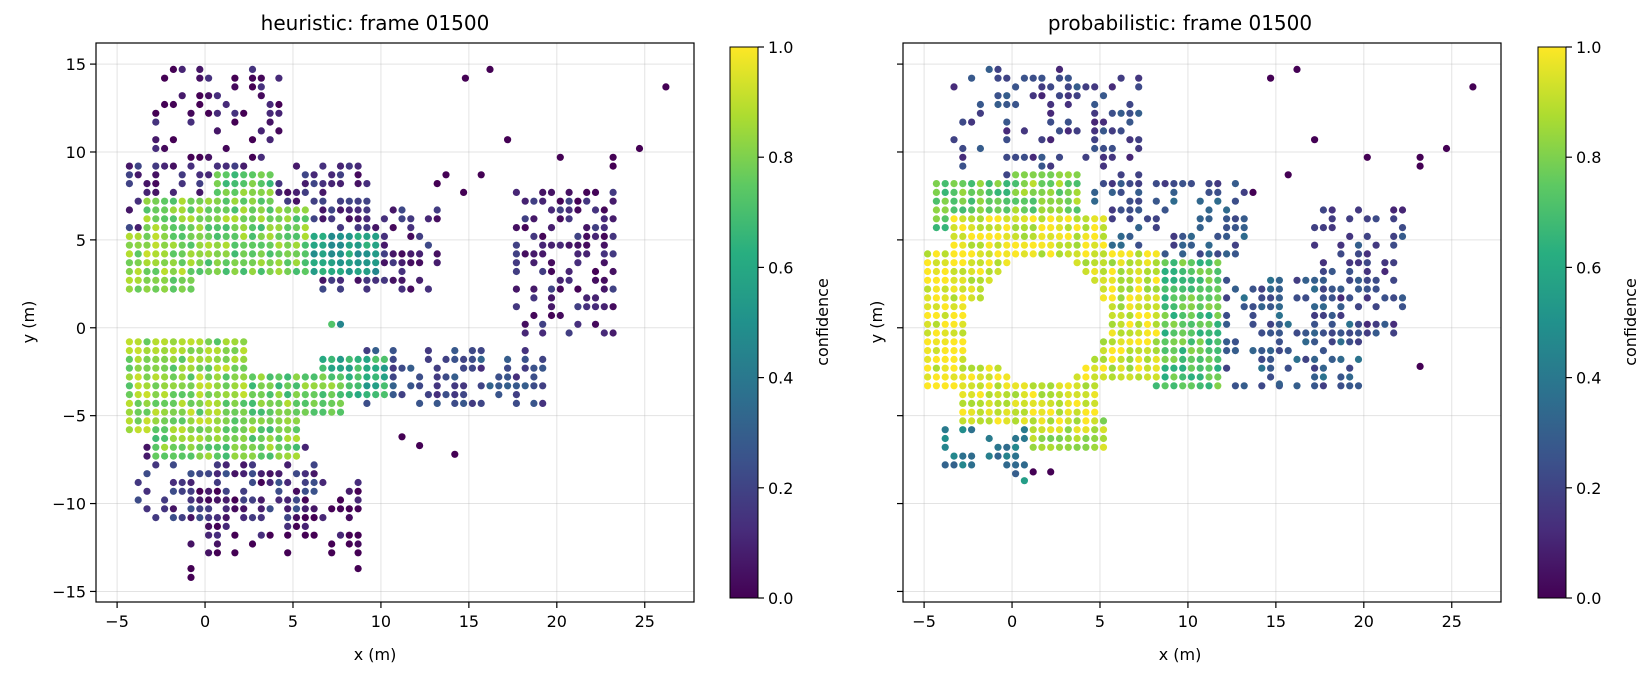  Describe the element at coordinates (780, 598) in the screenshot. I see `colorbar-tick-label: 0.0` at that location.